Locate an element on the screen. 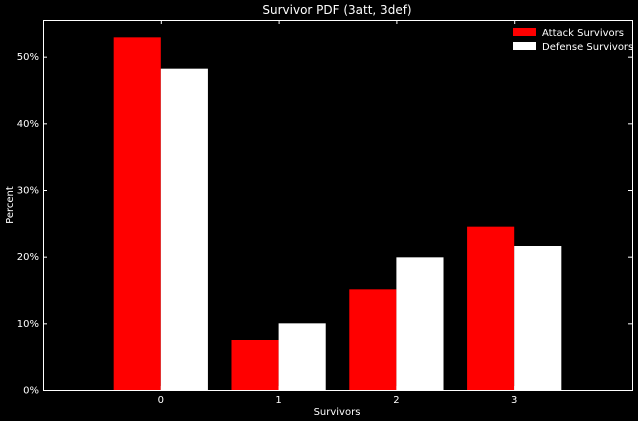 The height and width of the screenshot is (421, 638). legend-label-attack: Attack Survivors is located at coordinates (583, 33).